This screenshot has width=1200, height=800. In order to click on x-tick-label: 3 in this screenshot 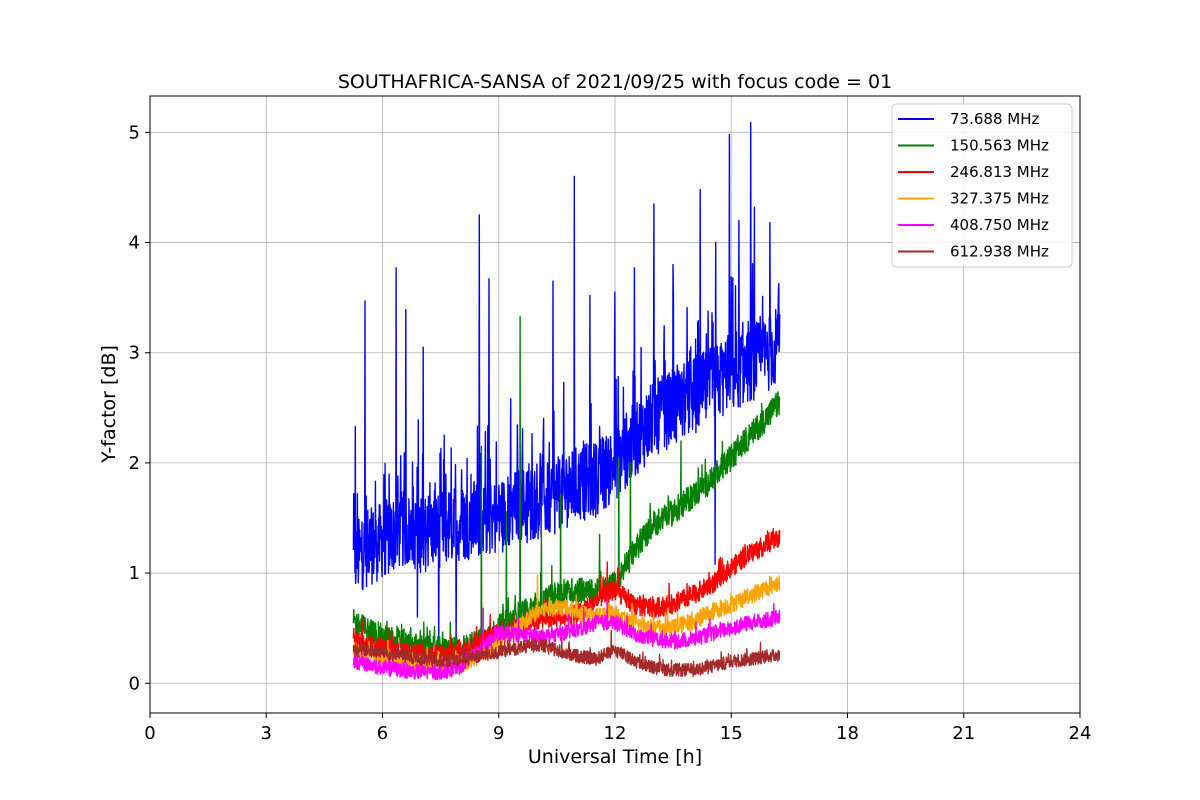, I will do `click(266, 733)`.